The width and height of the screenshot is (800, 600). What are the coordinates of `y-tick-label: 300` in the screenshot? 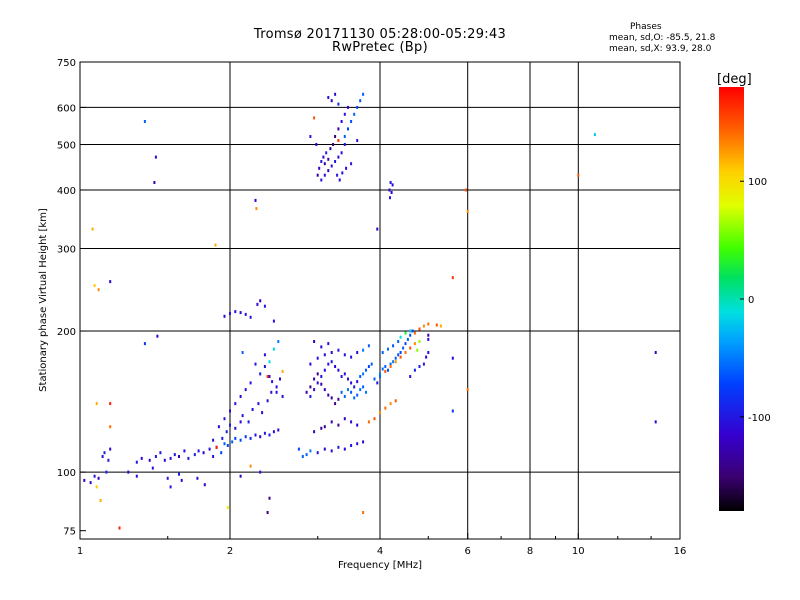 It's located at (66, 250).